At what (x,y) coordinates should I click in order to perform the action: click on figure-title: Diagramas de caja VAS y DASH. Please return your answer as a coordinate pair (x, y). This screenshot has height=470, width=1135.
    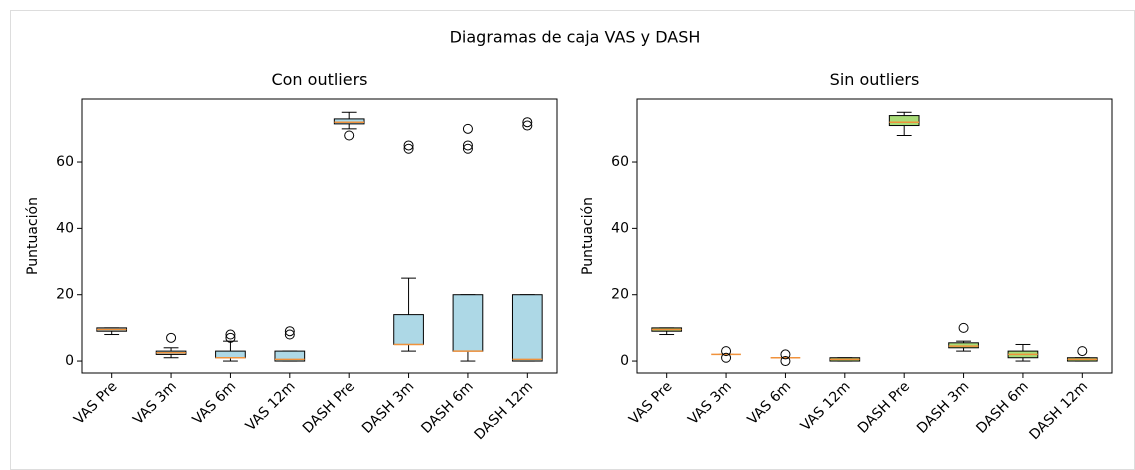
    Looking at the image, I should click on (575, 37).